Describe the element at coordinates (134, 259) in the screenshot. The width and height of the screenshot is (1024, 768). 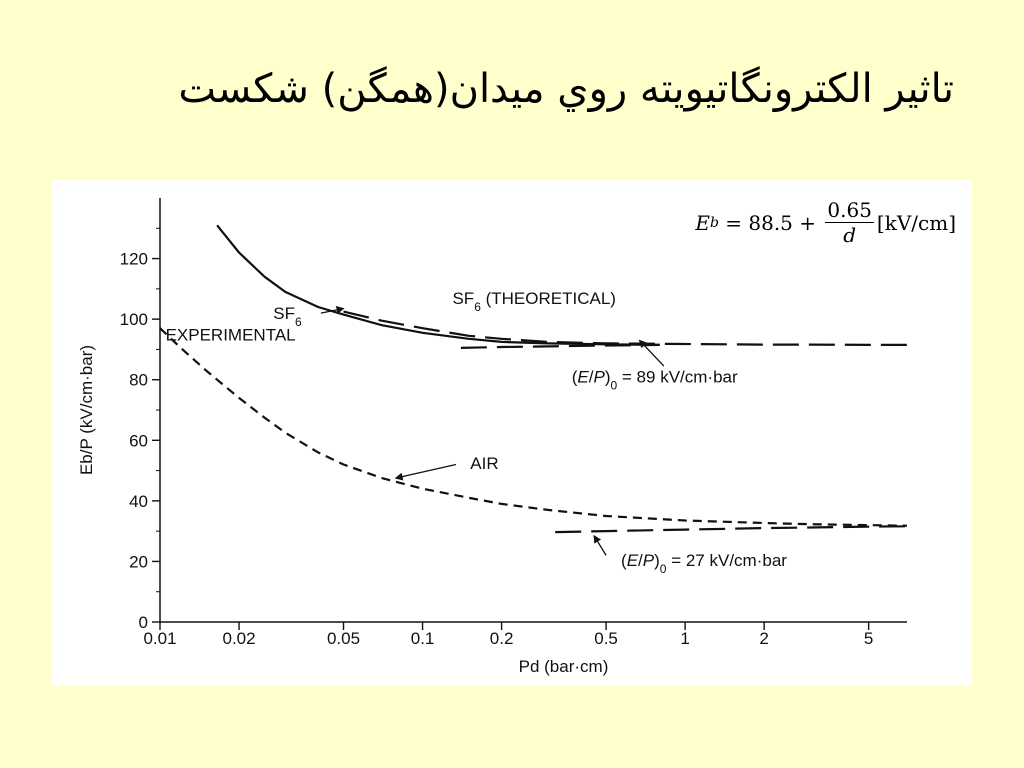
I see `y-tick-label: 120` at that location.